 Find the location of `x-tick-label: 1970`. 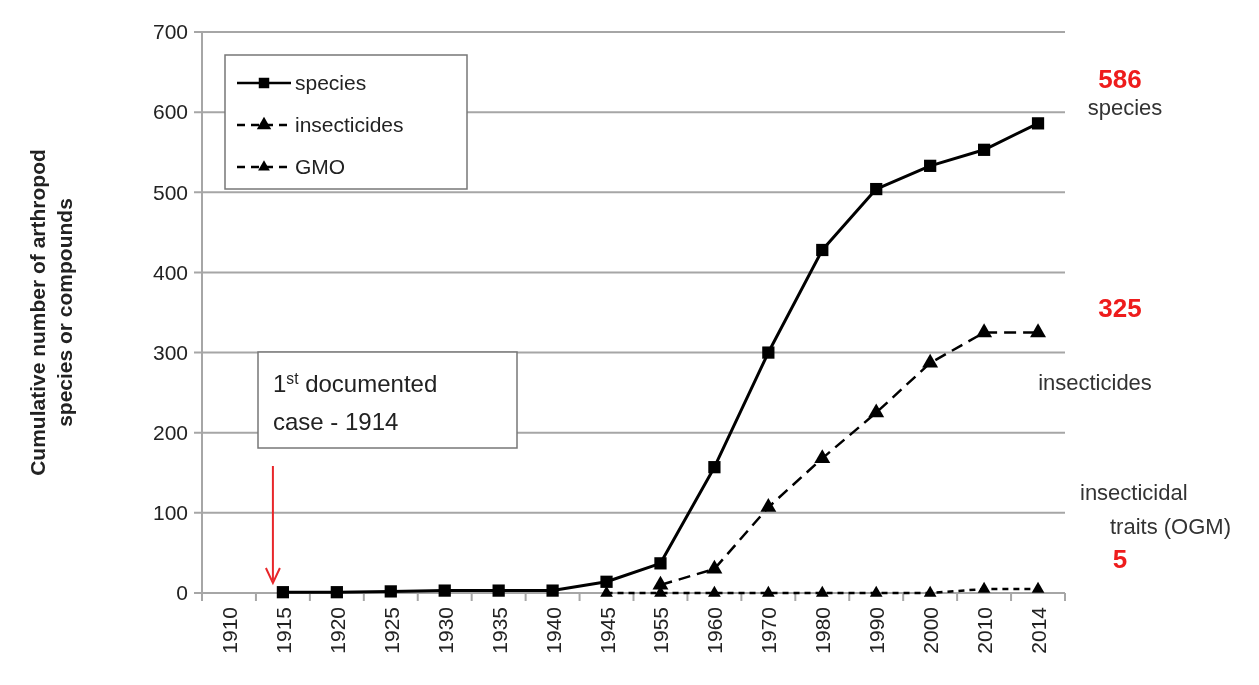

x-tick-label: 1970 is located at coordinates (769, 630).